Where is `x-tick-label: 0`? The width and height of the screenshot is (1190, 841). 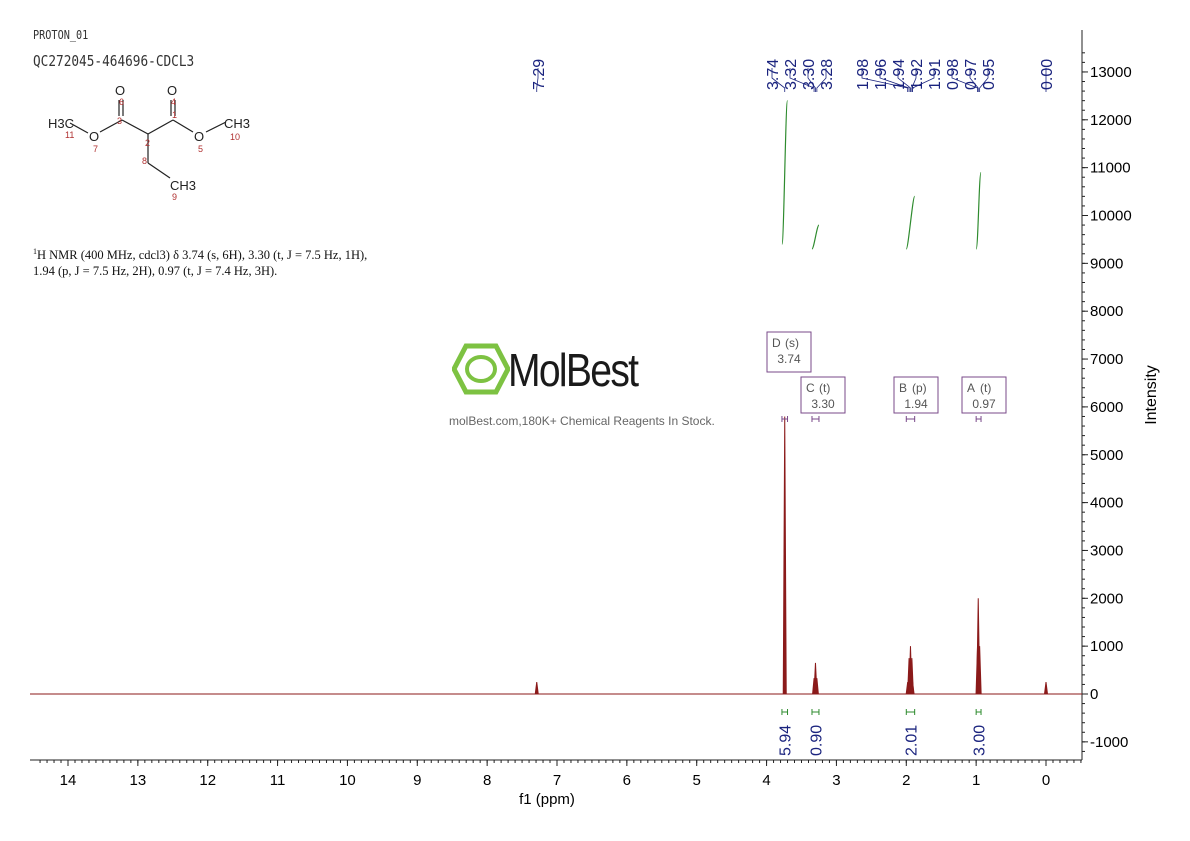
x-tick-label: 0 is located at coordinates (1046, 780).